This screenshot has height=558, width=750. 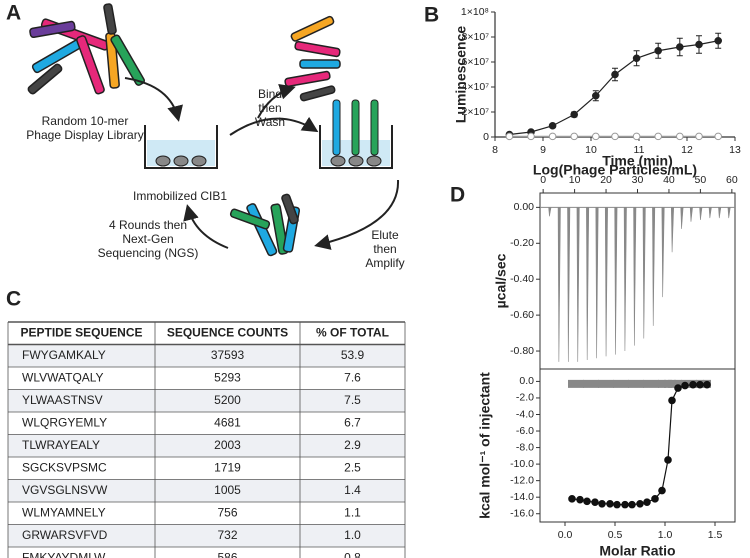 I want to click on table-cell: 1719, so click(x=227, y=467).